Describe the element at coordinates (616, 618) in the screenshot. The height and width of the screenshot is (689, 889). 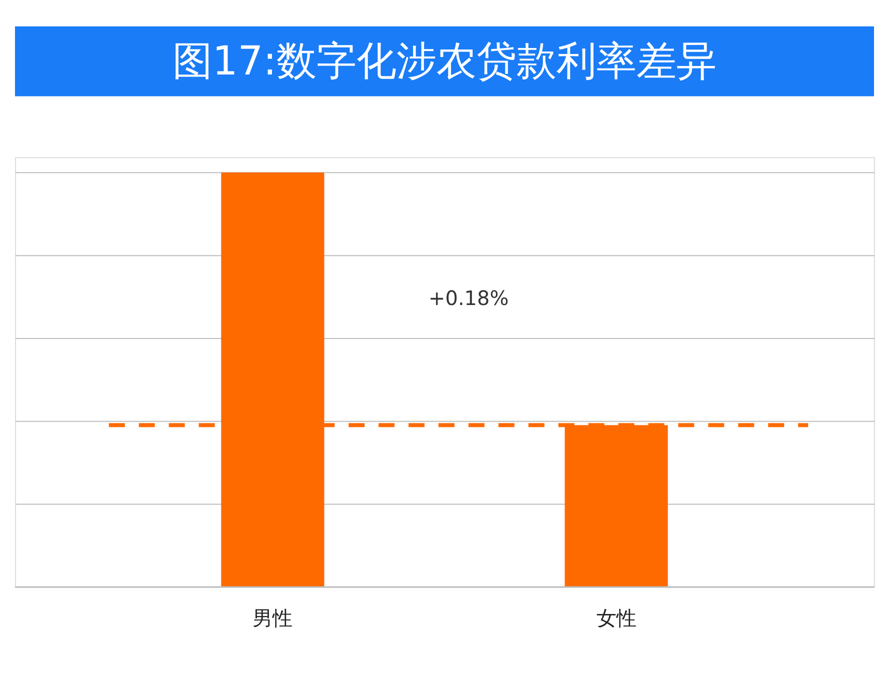
I see `x-tick-label: 女性` at that location.